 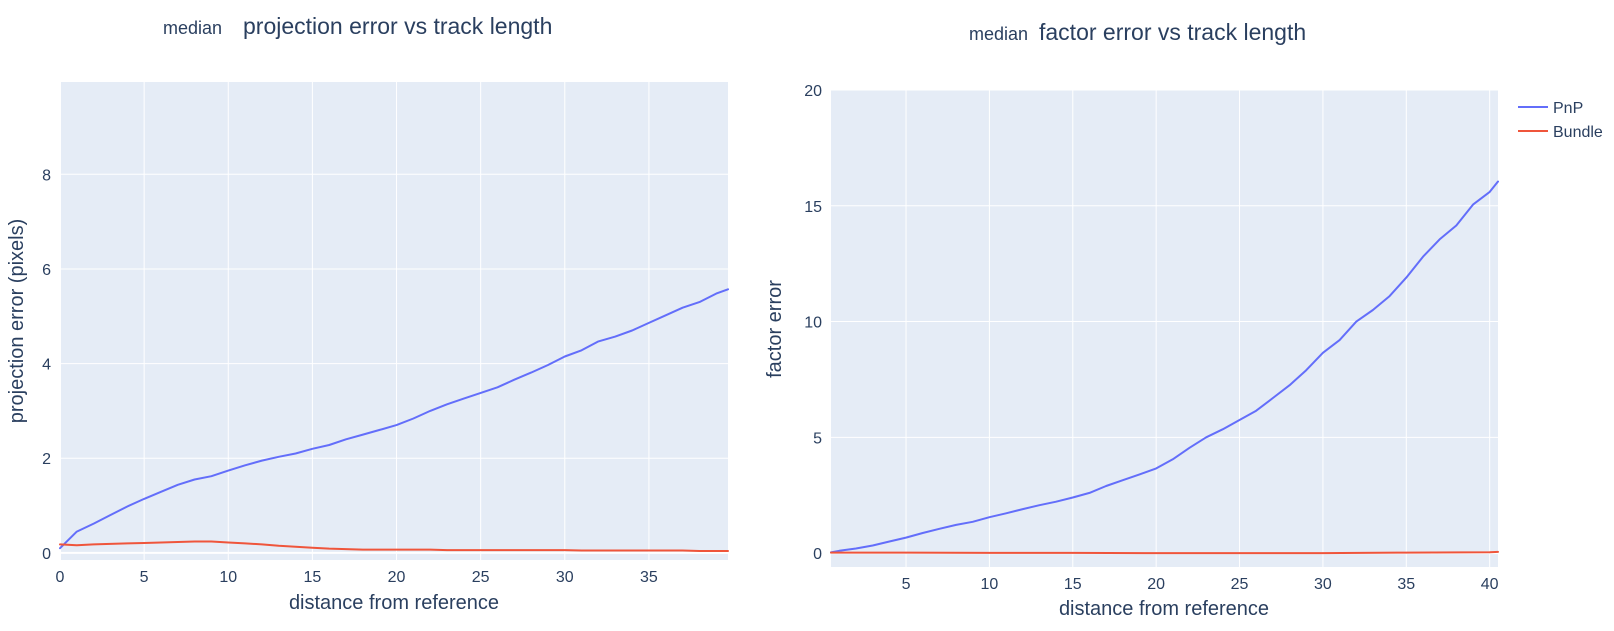 What do you see at coordinates (60, 577) in the screenshot?
I see `chart1-x-tick-label: 0` at bounding box center [60, 577].